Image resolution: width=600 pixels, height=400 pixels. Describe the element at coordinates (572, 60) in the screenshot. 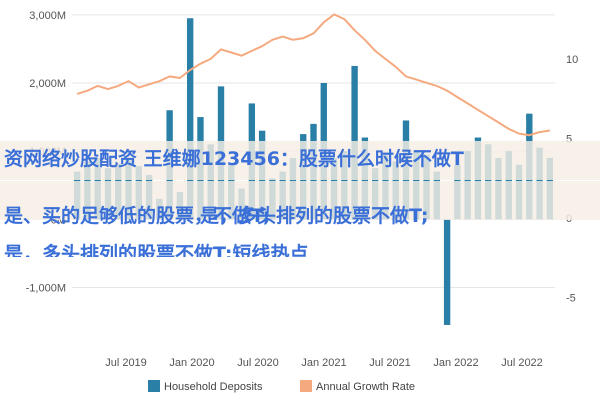

I see `right-tick-label: 10` at that location.